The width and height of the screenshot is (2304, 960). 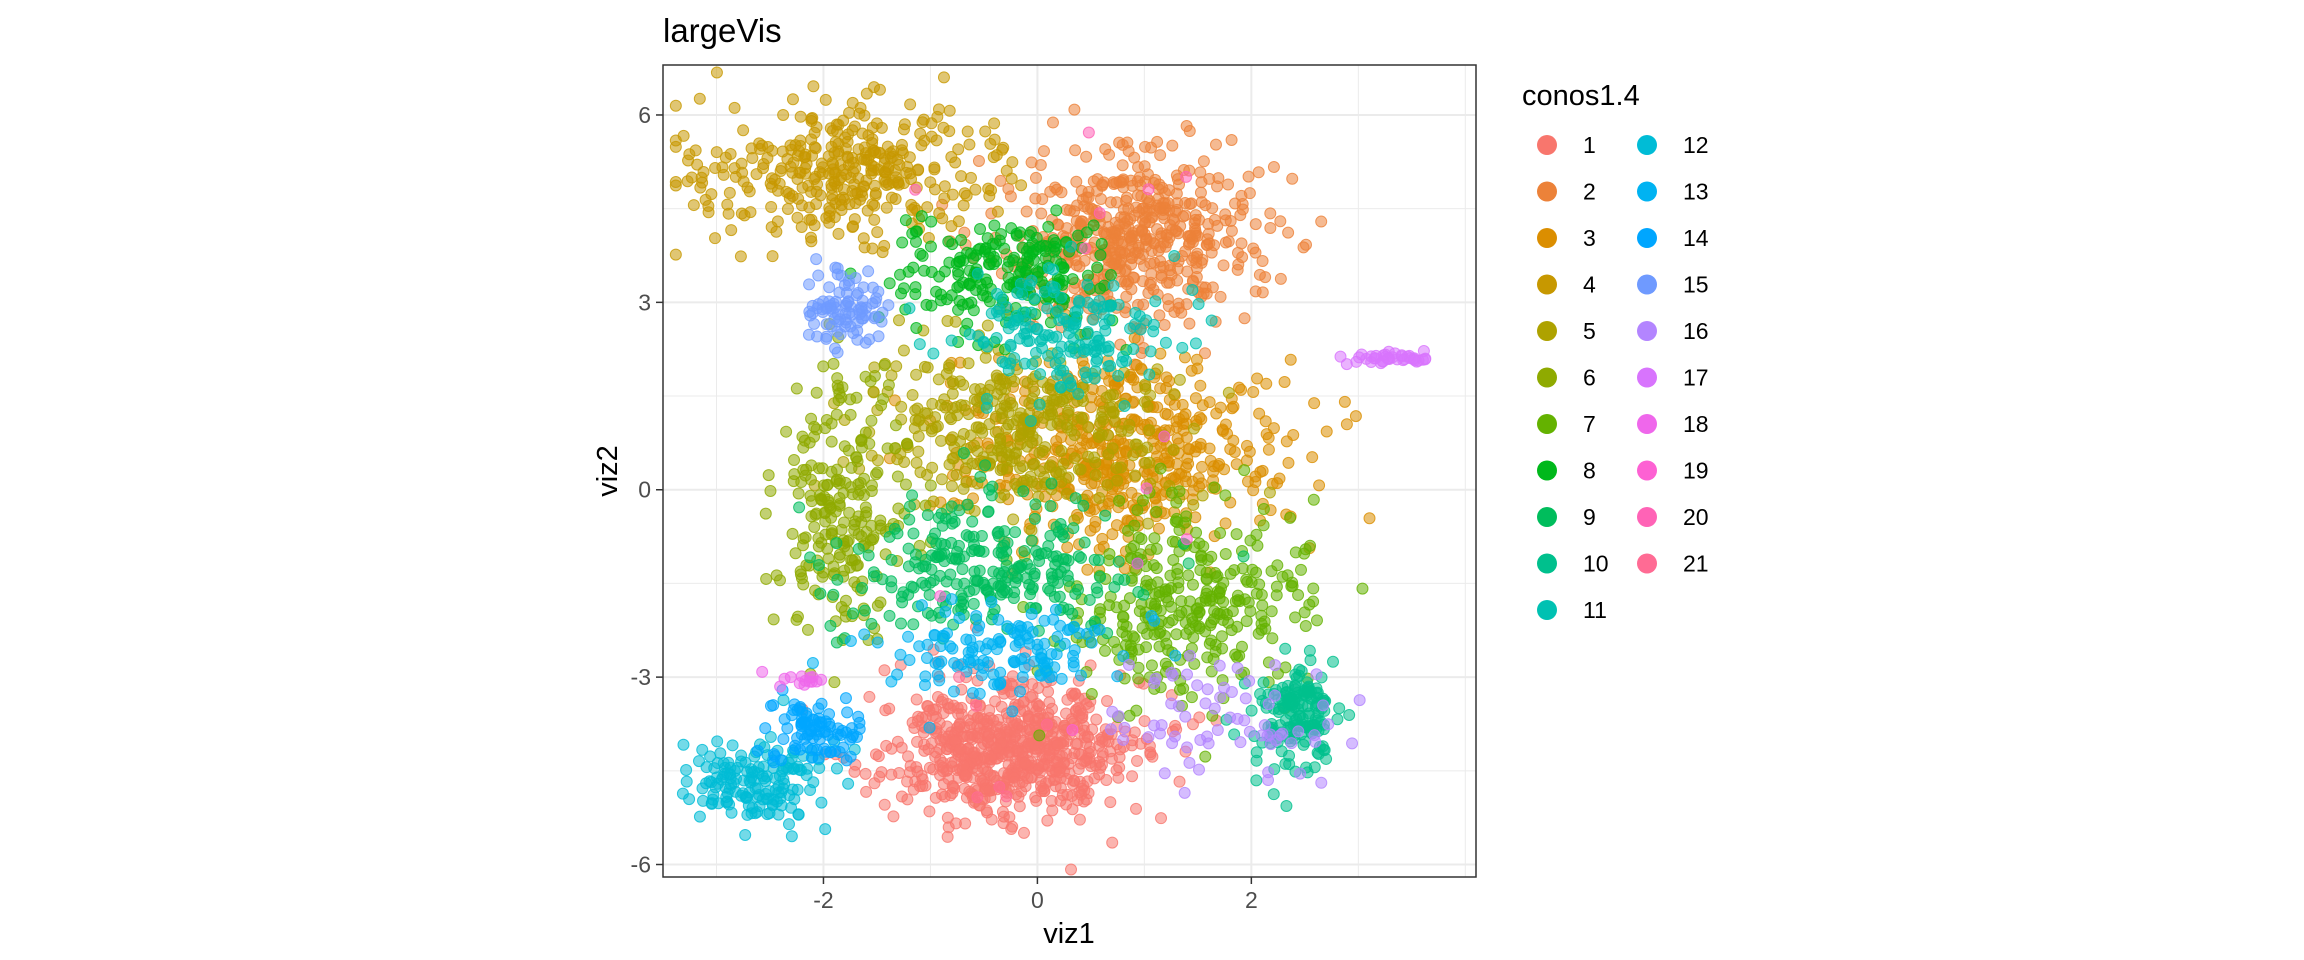 What do you see at coordinates (1566, 471) in the screenshot?
I see `legend-item-8: 8` at bounding box center [1566, 471].